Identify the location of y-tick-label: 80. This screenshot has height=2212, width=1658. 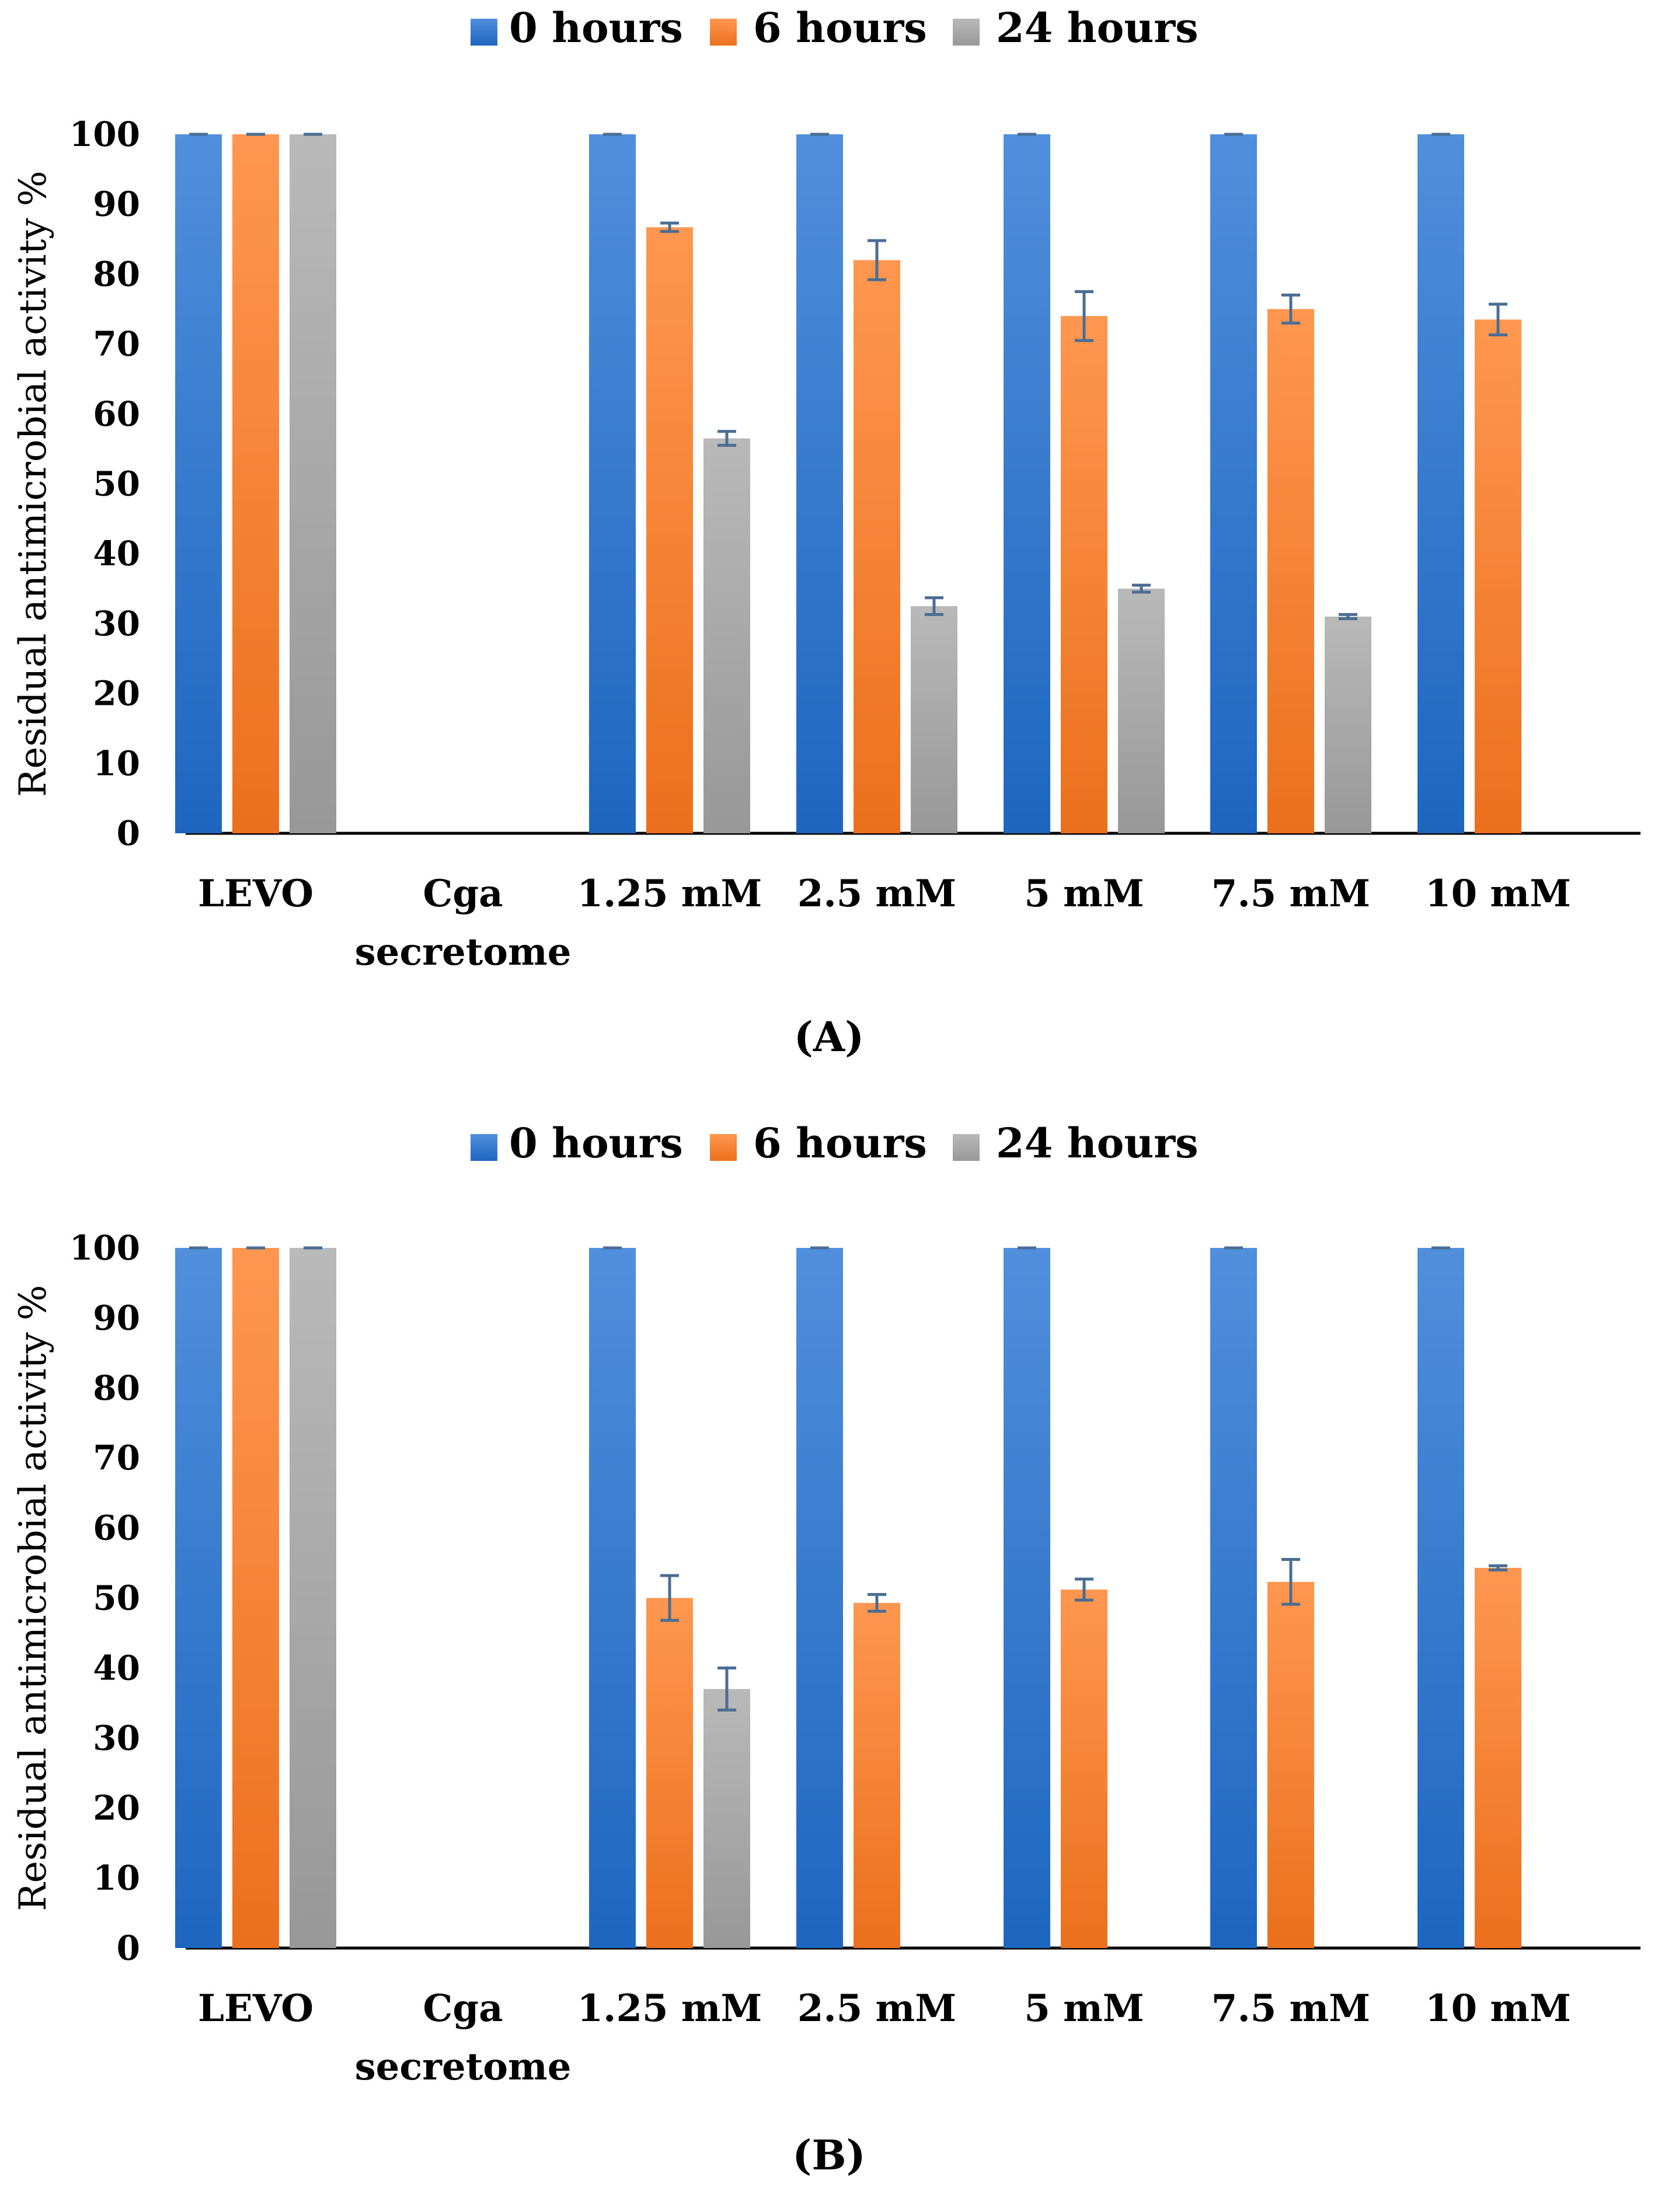
(117, 1388).